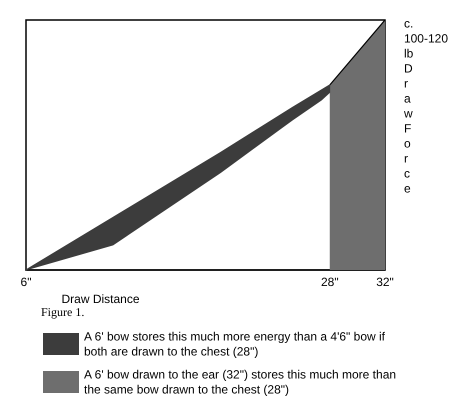  Describe the element at coordinates (100, 299) in the screenshot. I see `x-axis-title: Draw Distance` at that location.